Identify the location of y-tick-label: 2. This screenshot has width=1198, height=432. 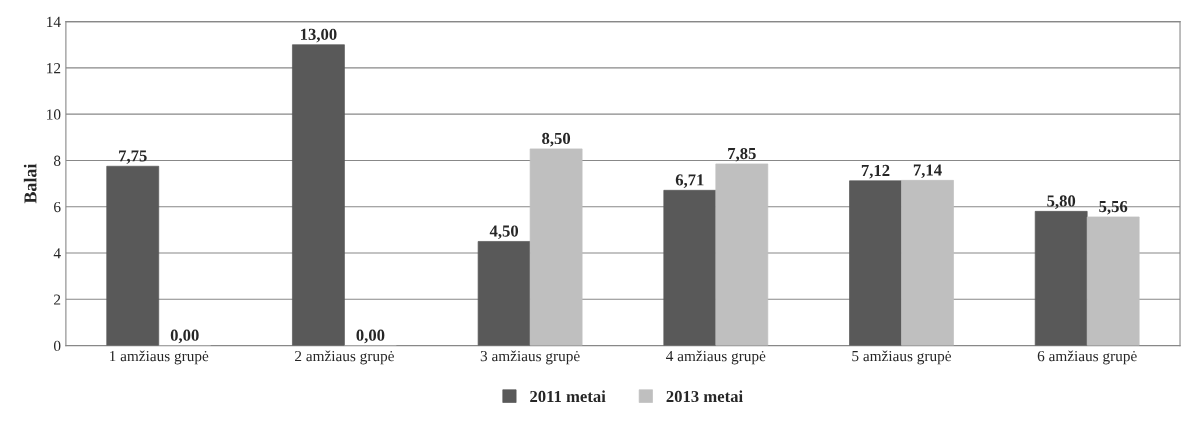
(57, 299).